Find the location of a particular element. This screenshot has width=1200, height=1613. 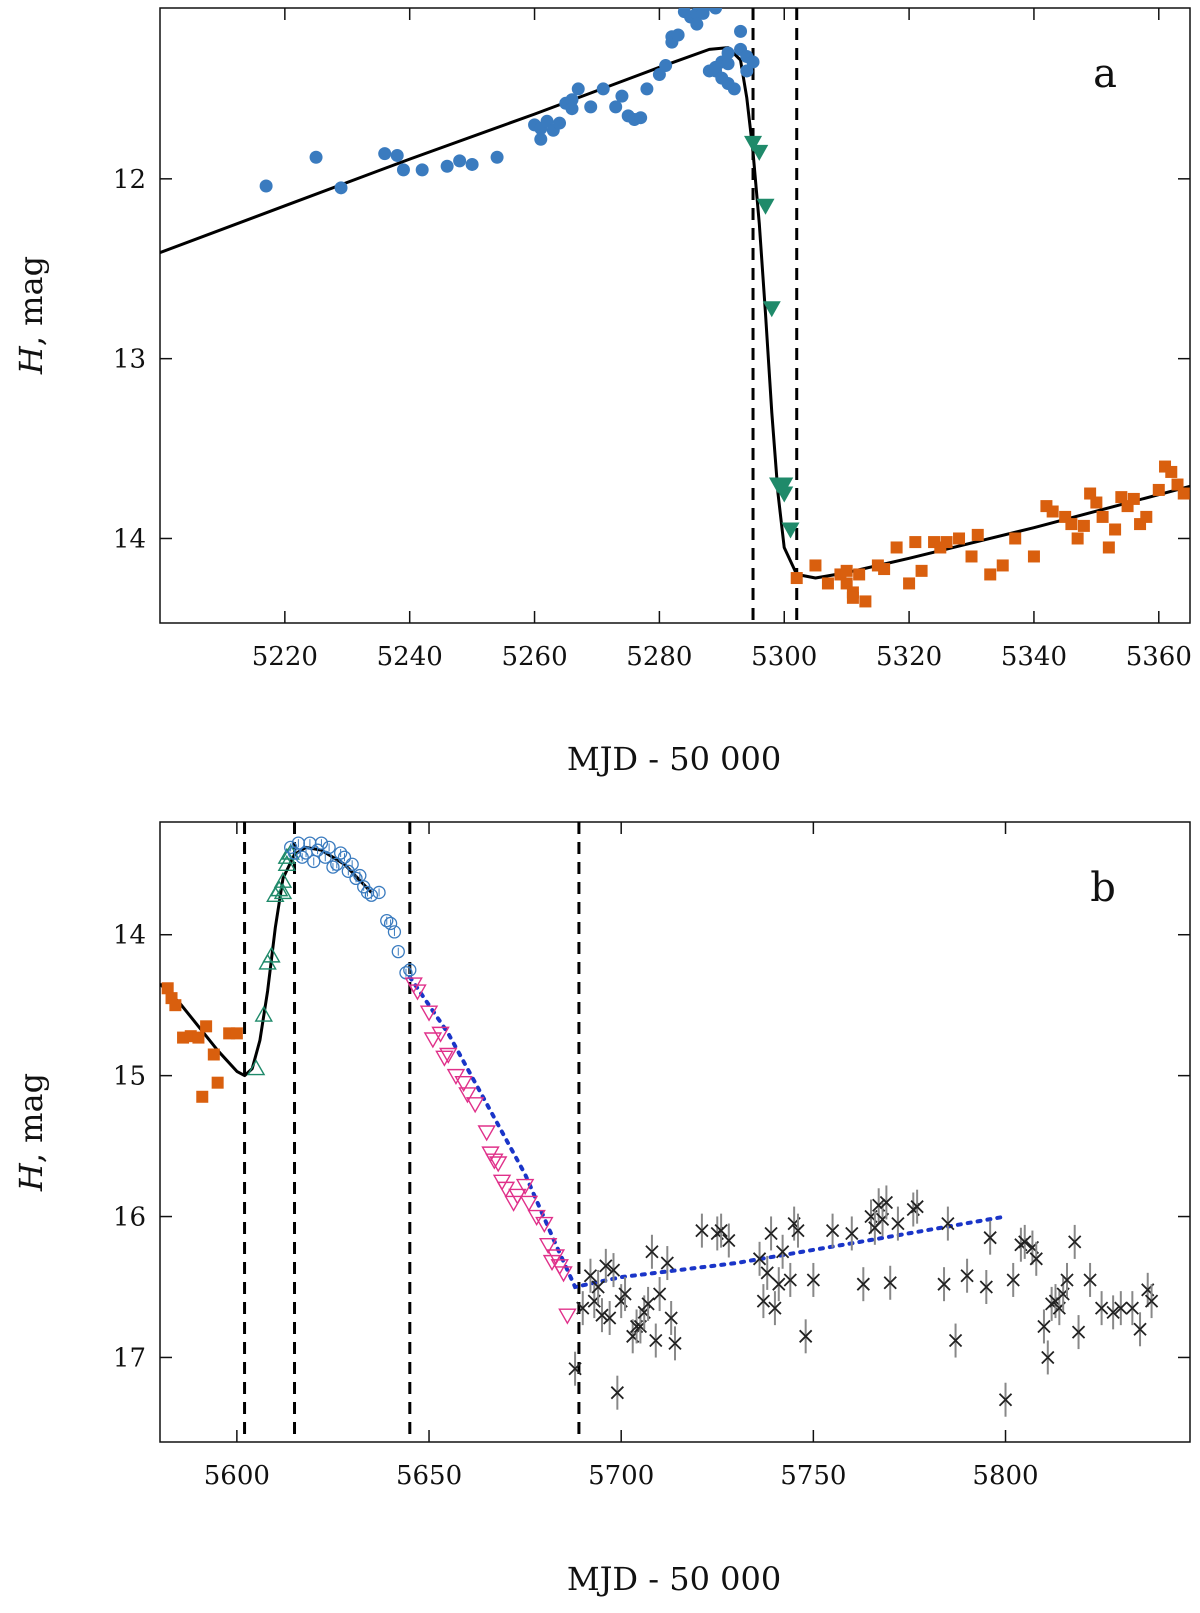

x-tick-label: 5260 is located at coordinates (534, 657).